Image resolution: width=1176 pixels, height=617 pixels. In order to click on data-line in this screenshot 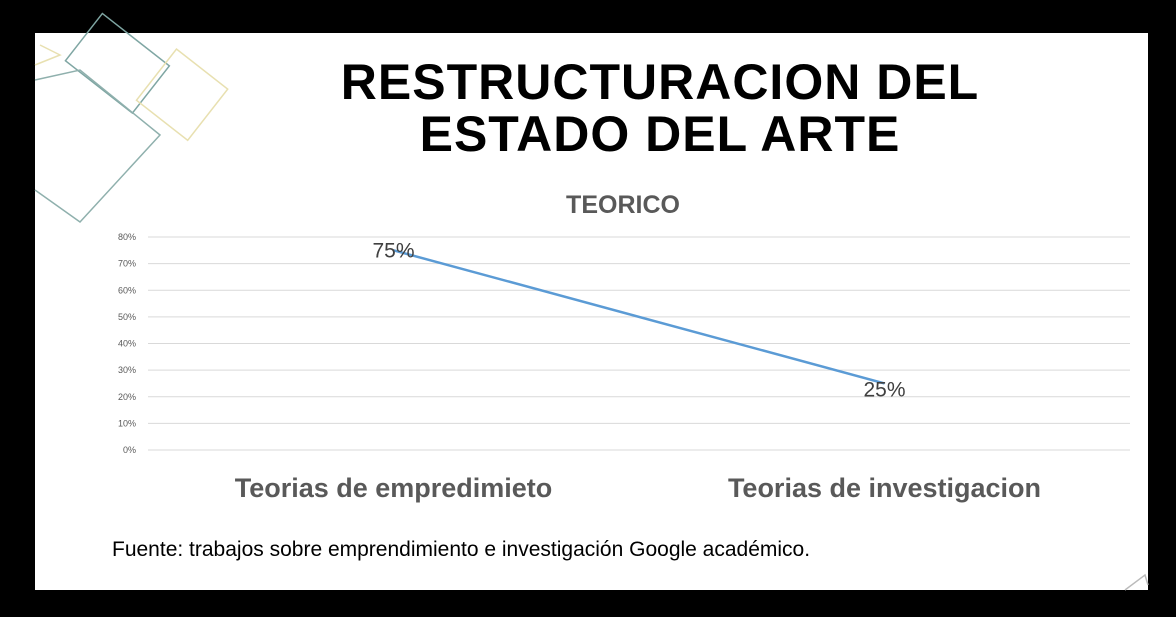, I will do `click(639, 317)`.